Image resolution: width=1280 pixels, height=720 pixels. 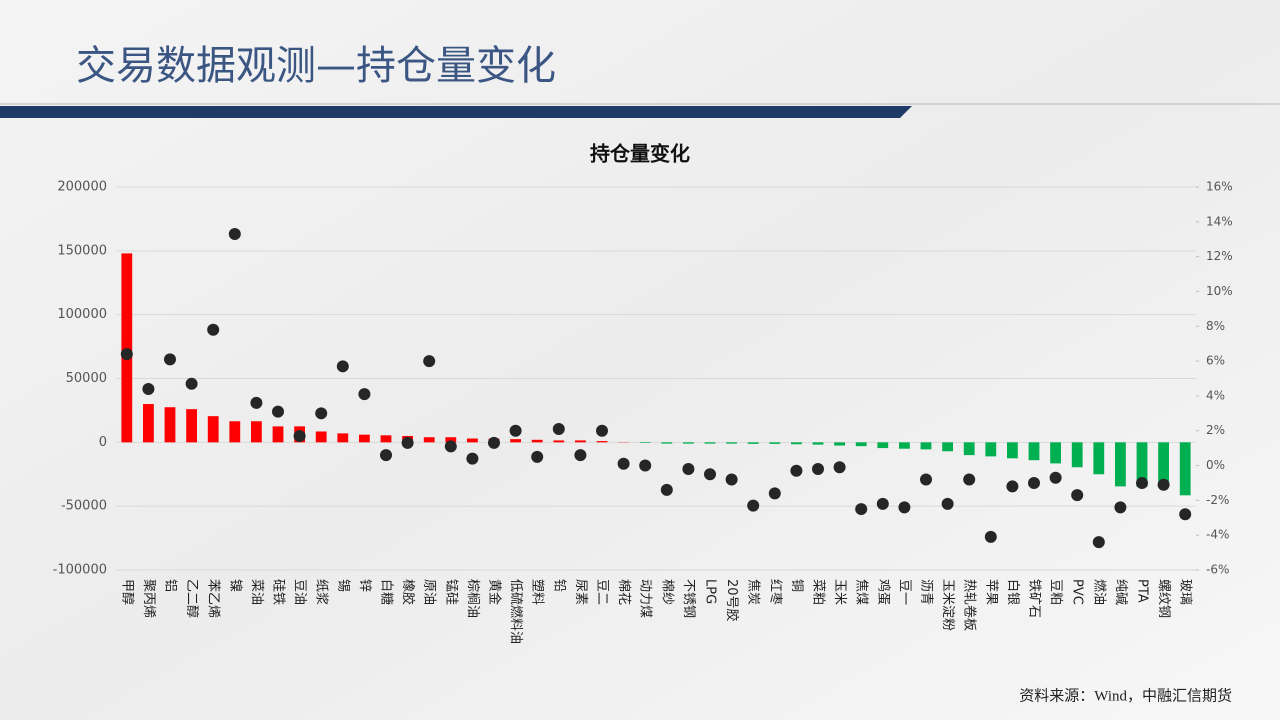 I want to click on x-tick-label: 玉米淀粉, so click(x=947, y=605).